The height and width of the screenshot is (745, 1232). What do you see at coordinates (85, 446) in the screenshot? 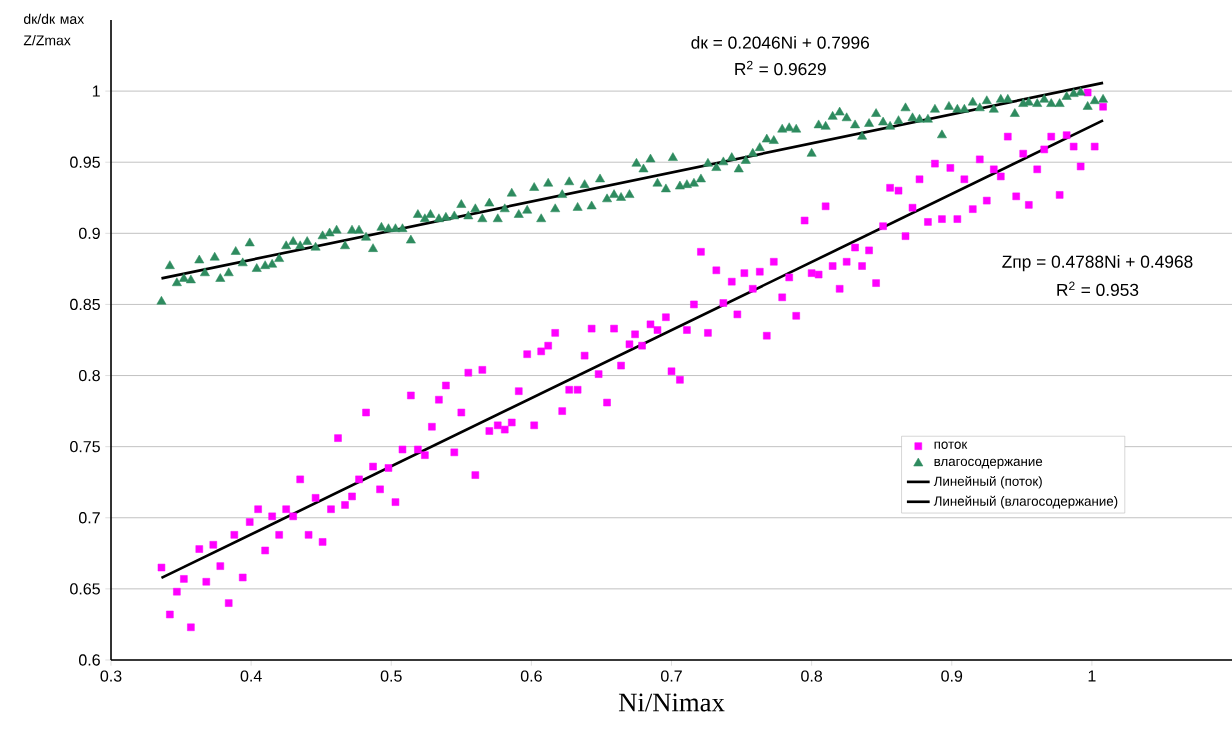
I see `y-tick-label: 0.75` at bounding box center [85, 446].